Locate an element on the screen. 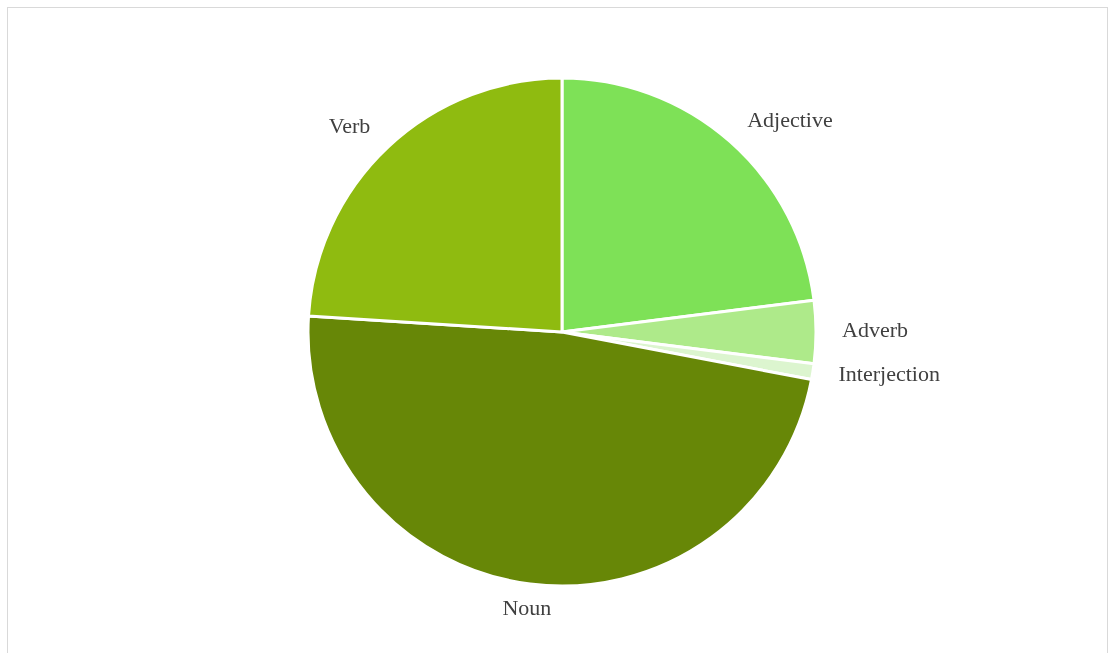 The height and width of the screenshot is (653, 1112). slice-label: Noun is located at coordinates (527, 607).